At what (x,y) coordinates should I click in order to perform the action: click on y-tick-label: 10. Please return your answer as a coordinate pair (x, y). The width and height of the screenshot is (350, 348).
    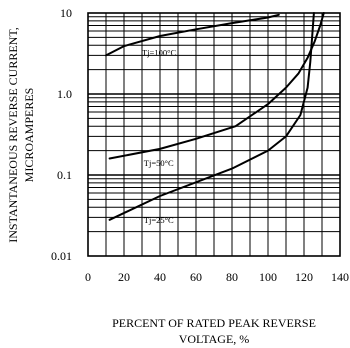
    Looking at the image, I should click on (66, 13).